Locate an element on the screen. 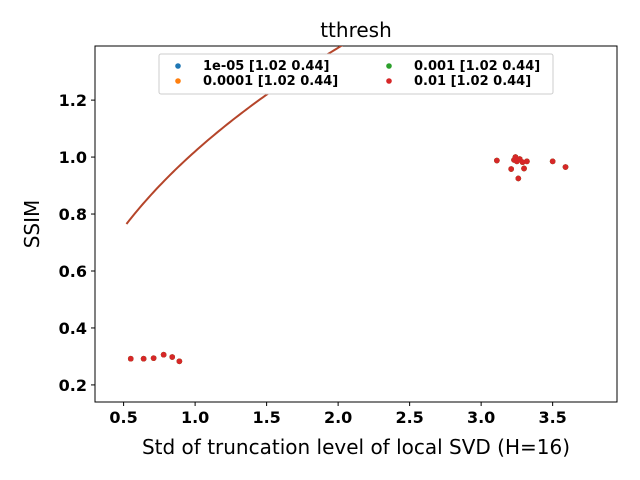  x-tick-label: 3.5 is located at coordinates (552, 417).